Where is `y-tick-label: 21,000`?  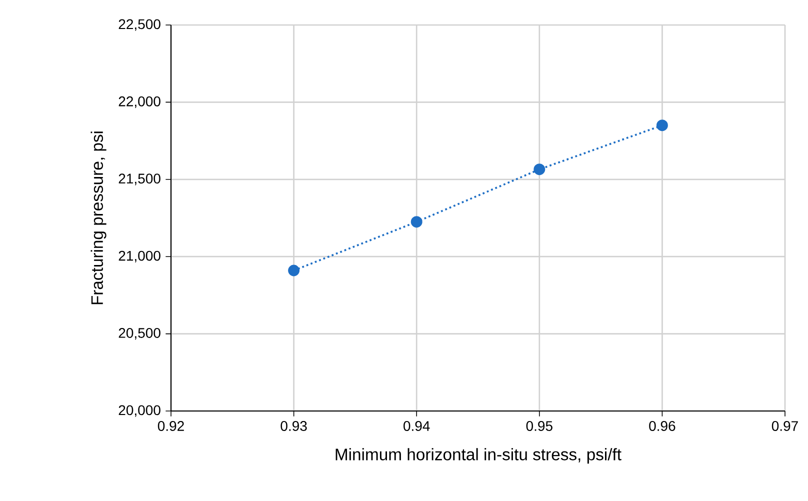
y-tick-label: 21,000 is located at coordinates (139, 256).